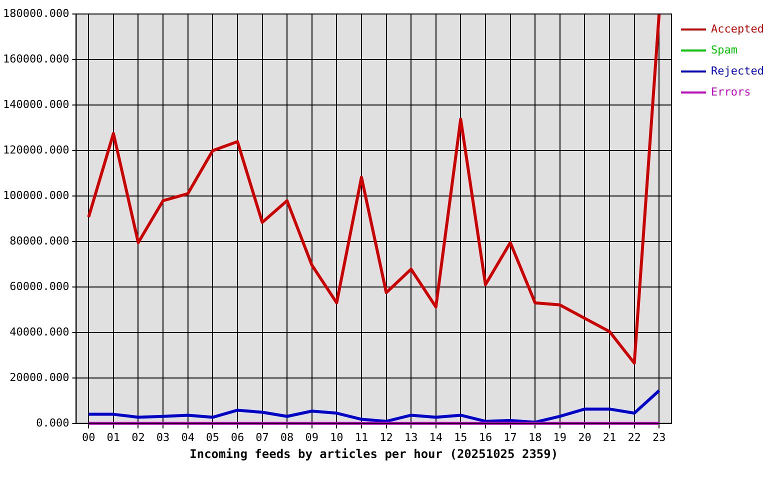 The width and height of the screenshot is (780, 480). Describe the element at coordinates (510, 437) in the screenshot. I see `x-tick-label: 17` at that location.